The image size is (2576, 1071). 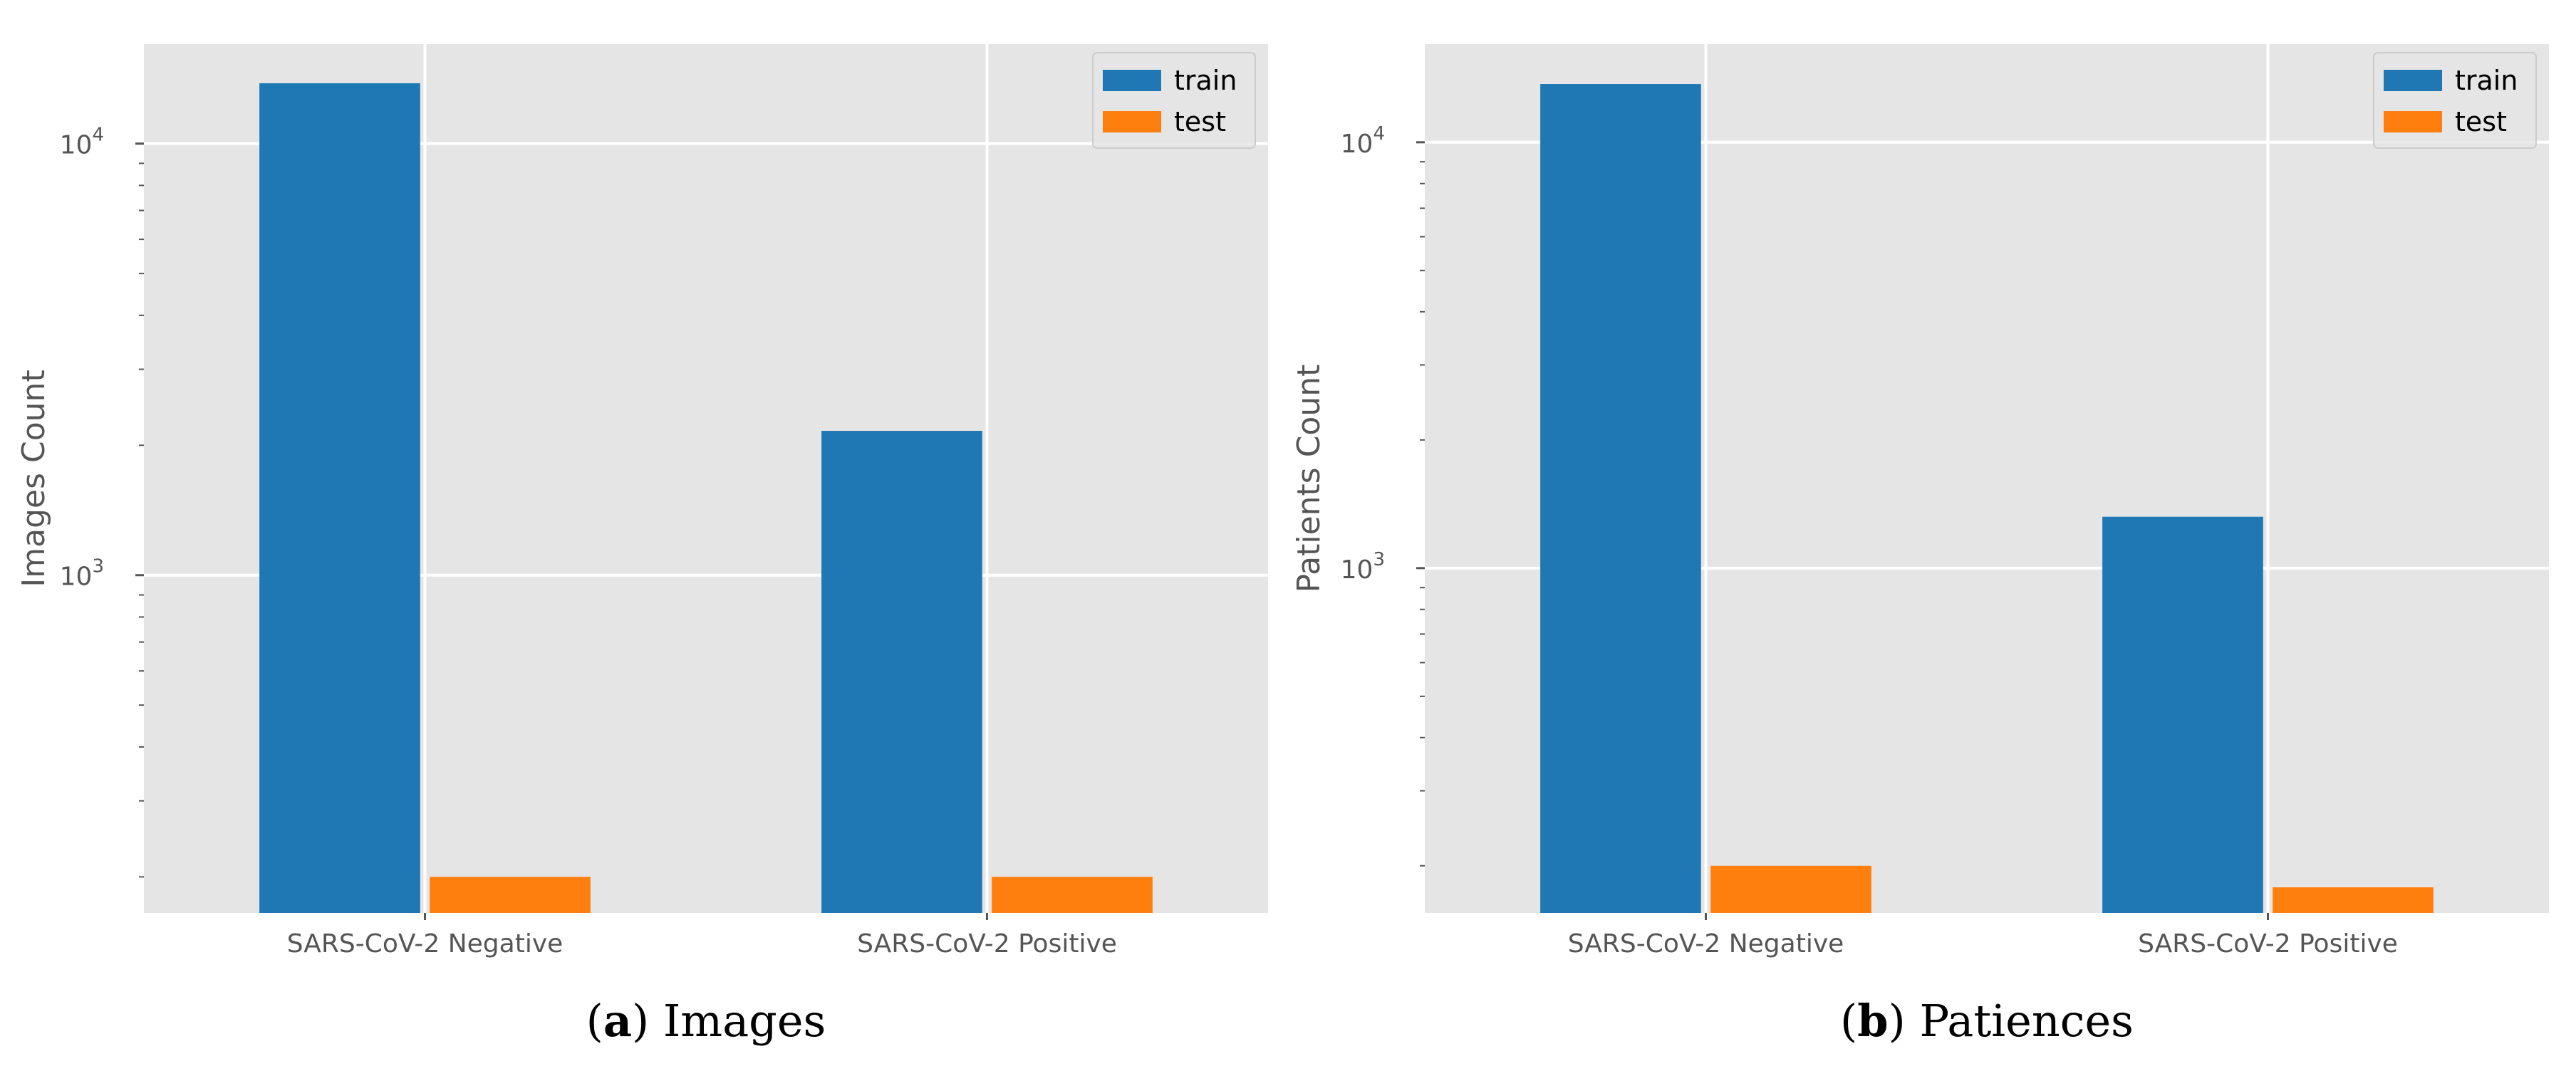 I want to click on caption-text: Patiences, so click(x=2020, y=1021).